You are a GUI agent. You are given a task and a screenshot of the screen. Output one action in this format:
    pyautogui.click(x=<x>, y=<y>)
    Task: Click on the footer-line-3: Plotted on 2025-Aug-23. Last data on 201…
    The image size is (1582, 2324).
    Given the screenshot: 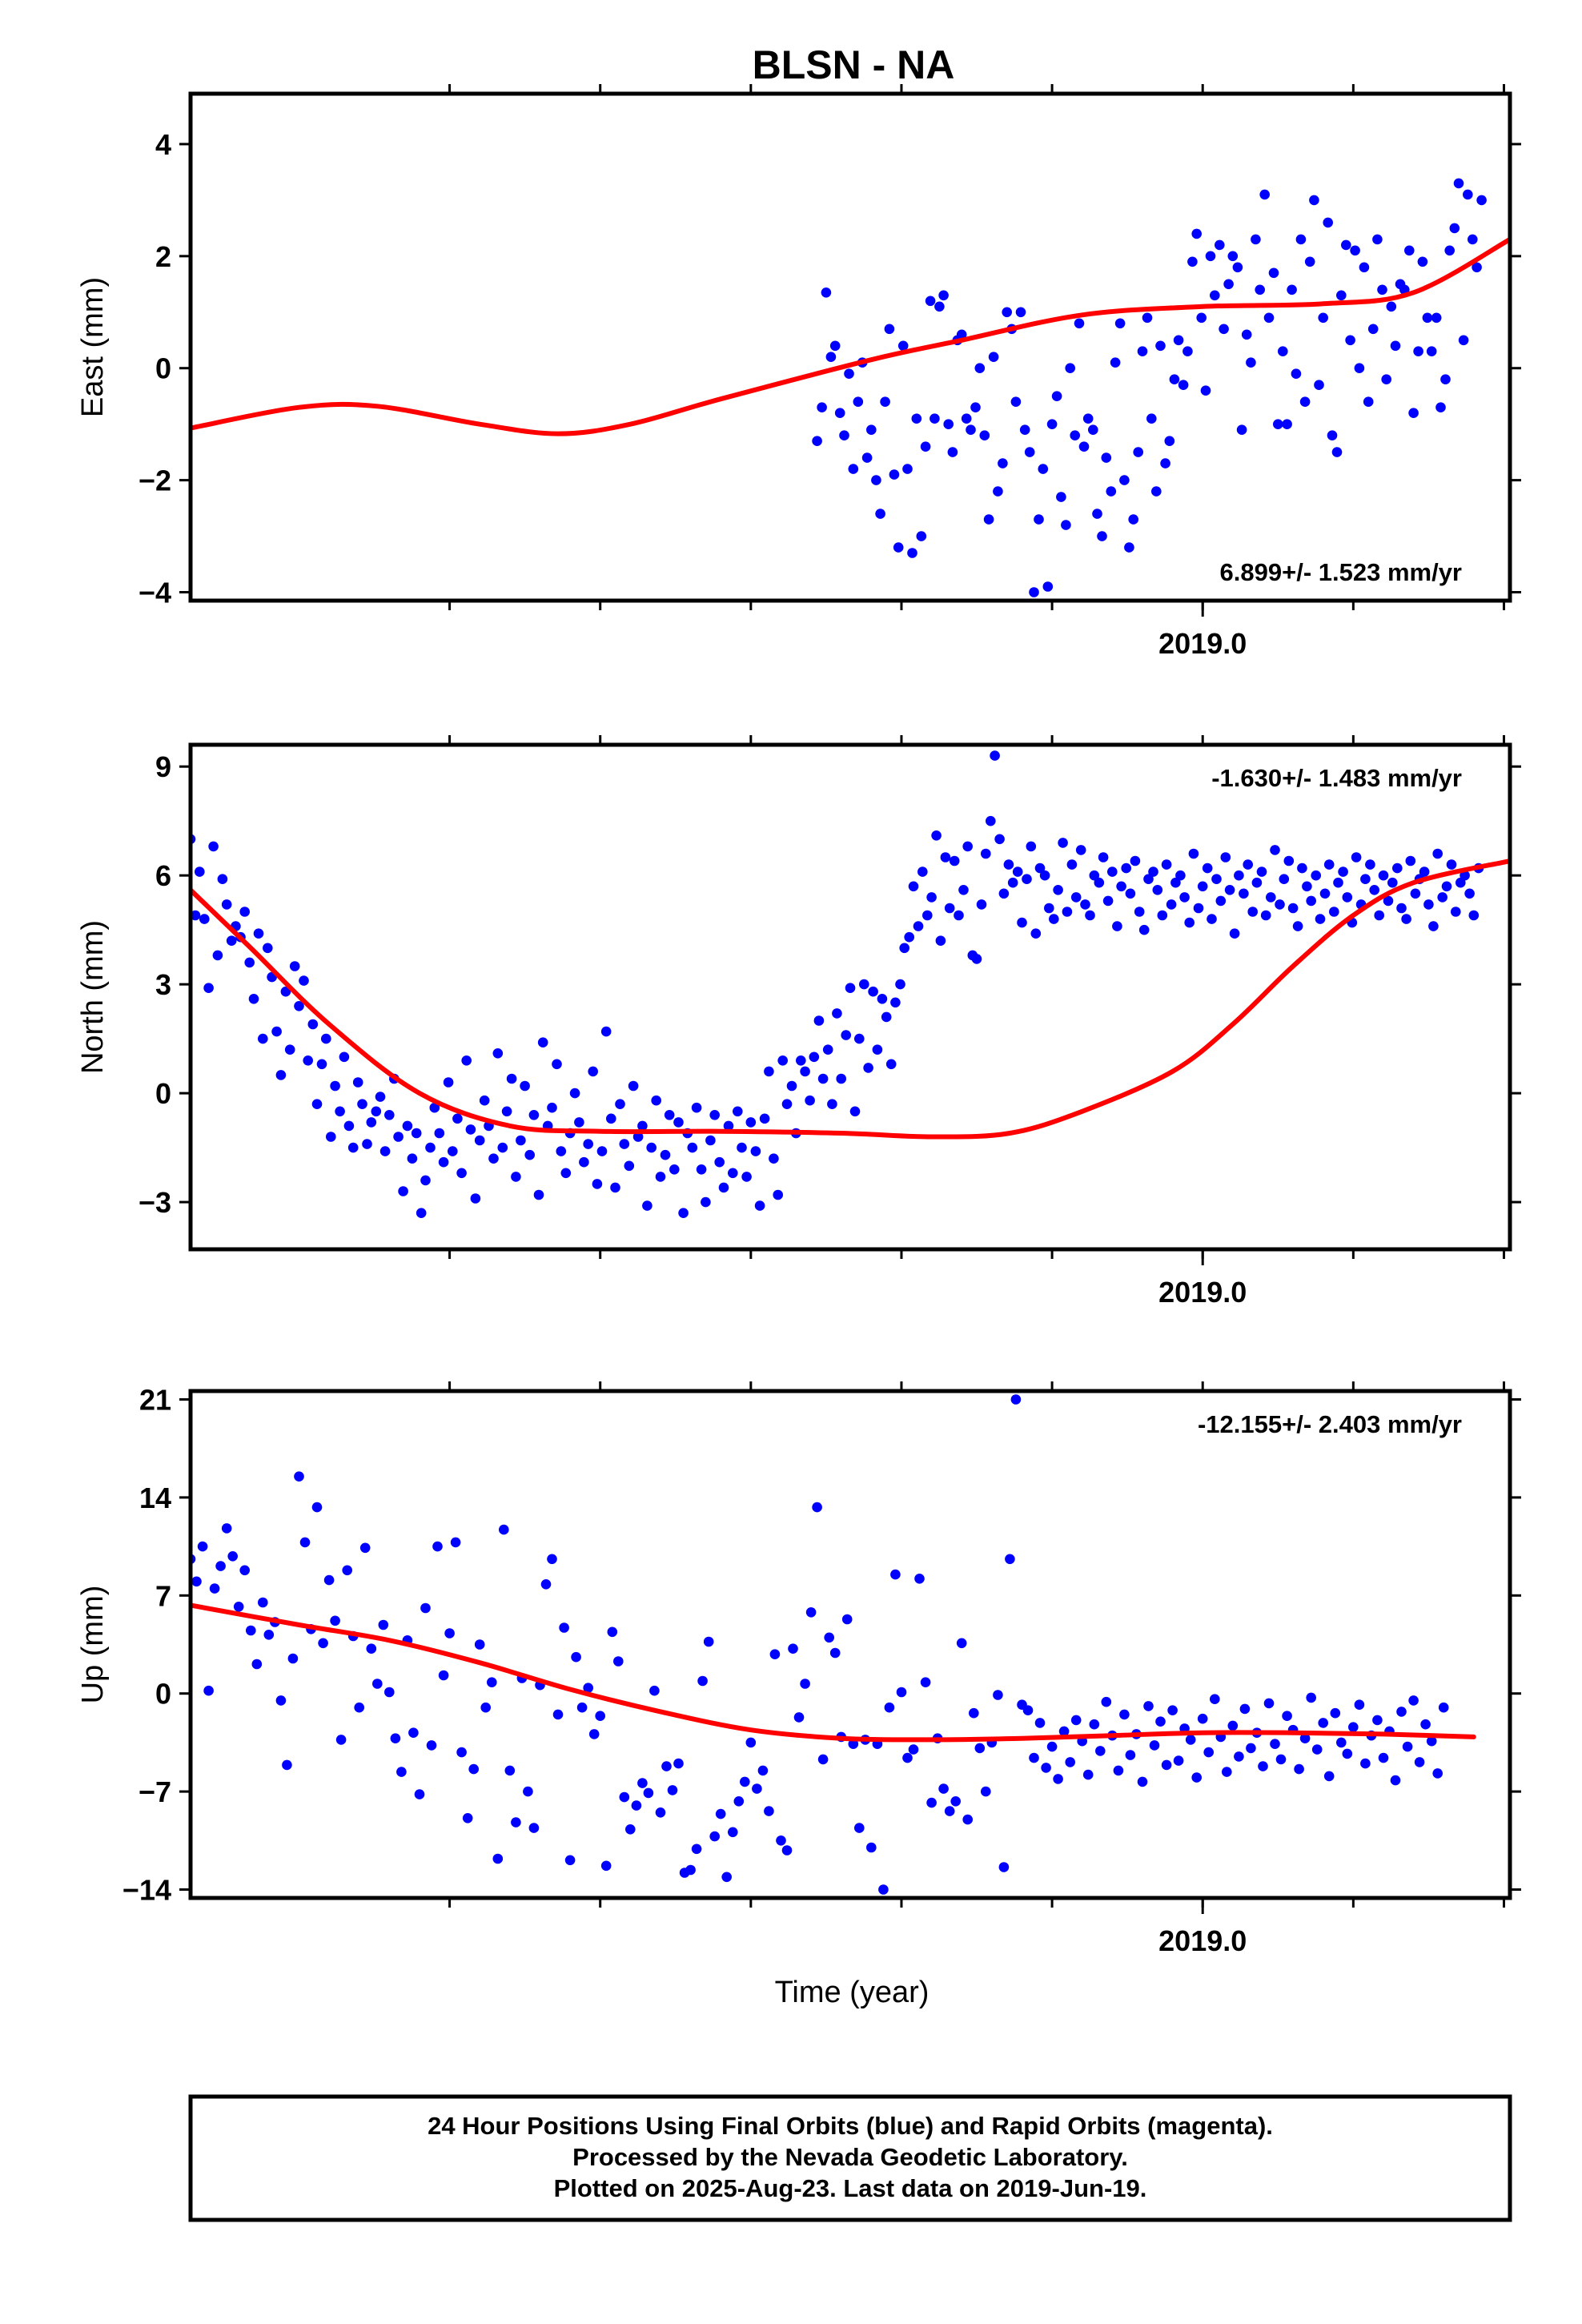 What is the action you would take?
    pyautogui.click(x=850, y=2188)
    